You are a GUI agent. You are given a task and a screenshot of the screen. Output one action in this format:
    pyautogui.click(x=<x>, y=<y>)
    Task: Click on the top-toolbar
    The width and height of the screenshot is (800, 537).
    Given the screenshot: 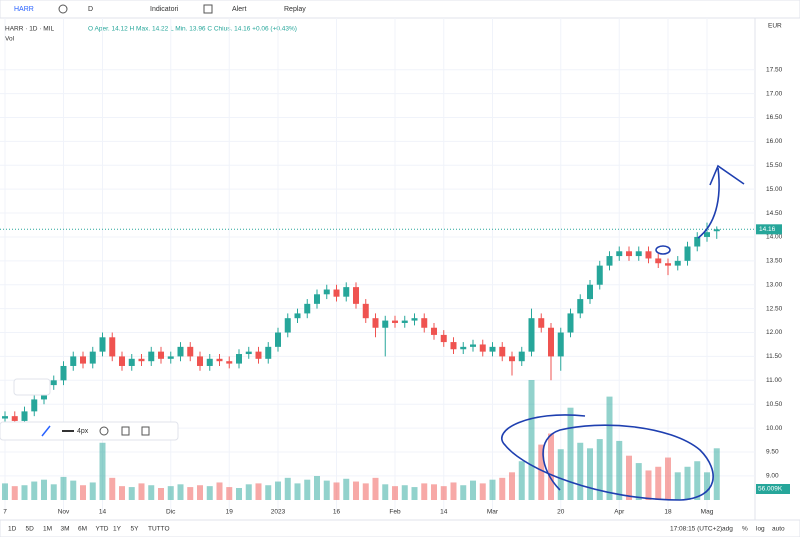 What is the action you would take?
    pyautogui.click(x=400, y=9)
    